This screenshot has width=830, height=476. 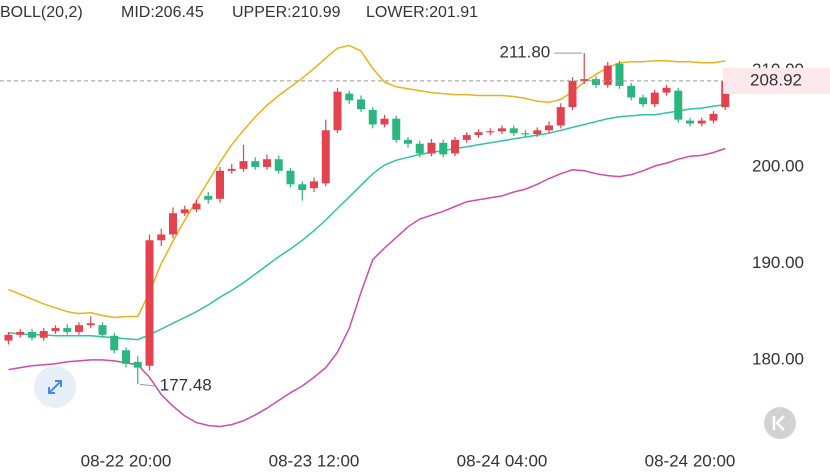 I want to click on y-tick-label: 180.00, so click(x=778, y=358).